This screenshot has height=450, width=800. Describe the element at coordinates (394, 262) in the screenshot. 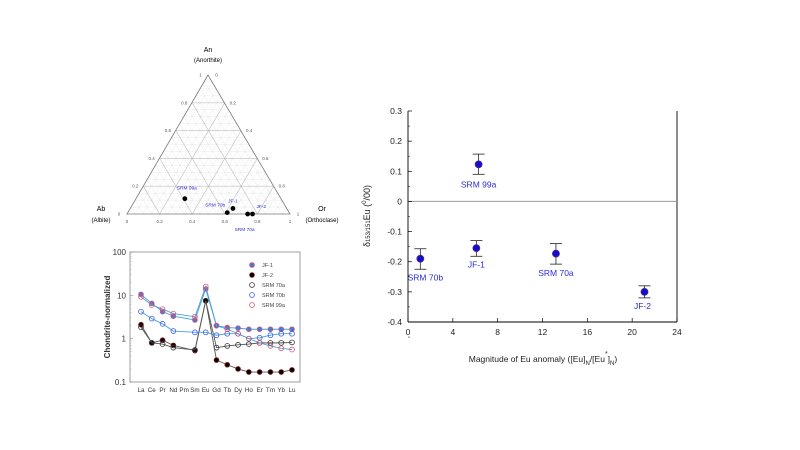

I see `scatter-y-tick-label: -0.2` at that location.